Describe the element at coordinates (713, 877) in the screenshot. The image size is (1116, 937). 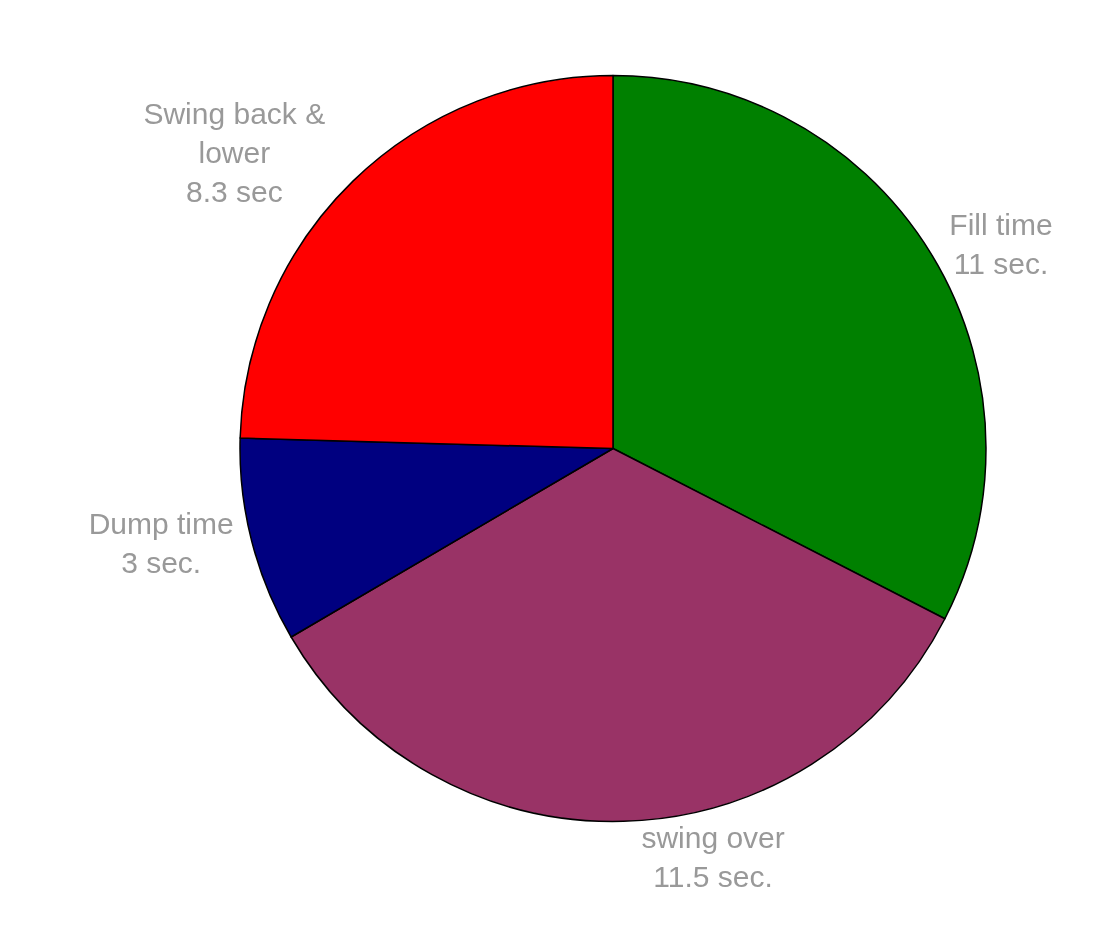
I see `data-label: 11.5 sec.` at that location.